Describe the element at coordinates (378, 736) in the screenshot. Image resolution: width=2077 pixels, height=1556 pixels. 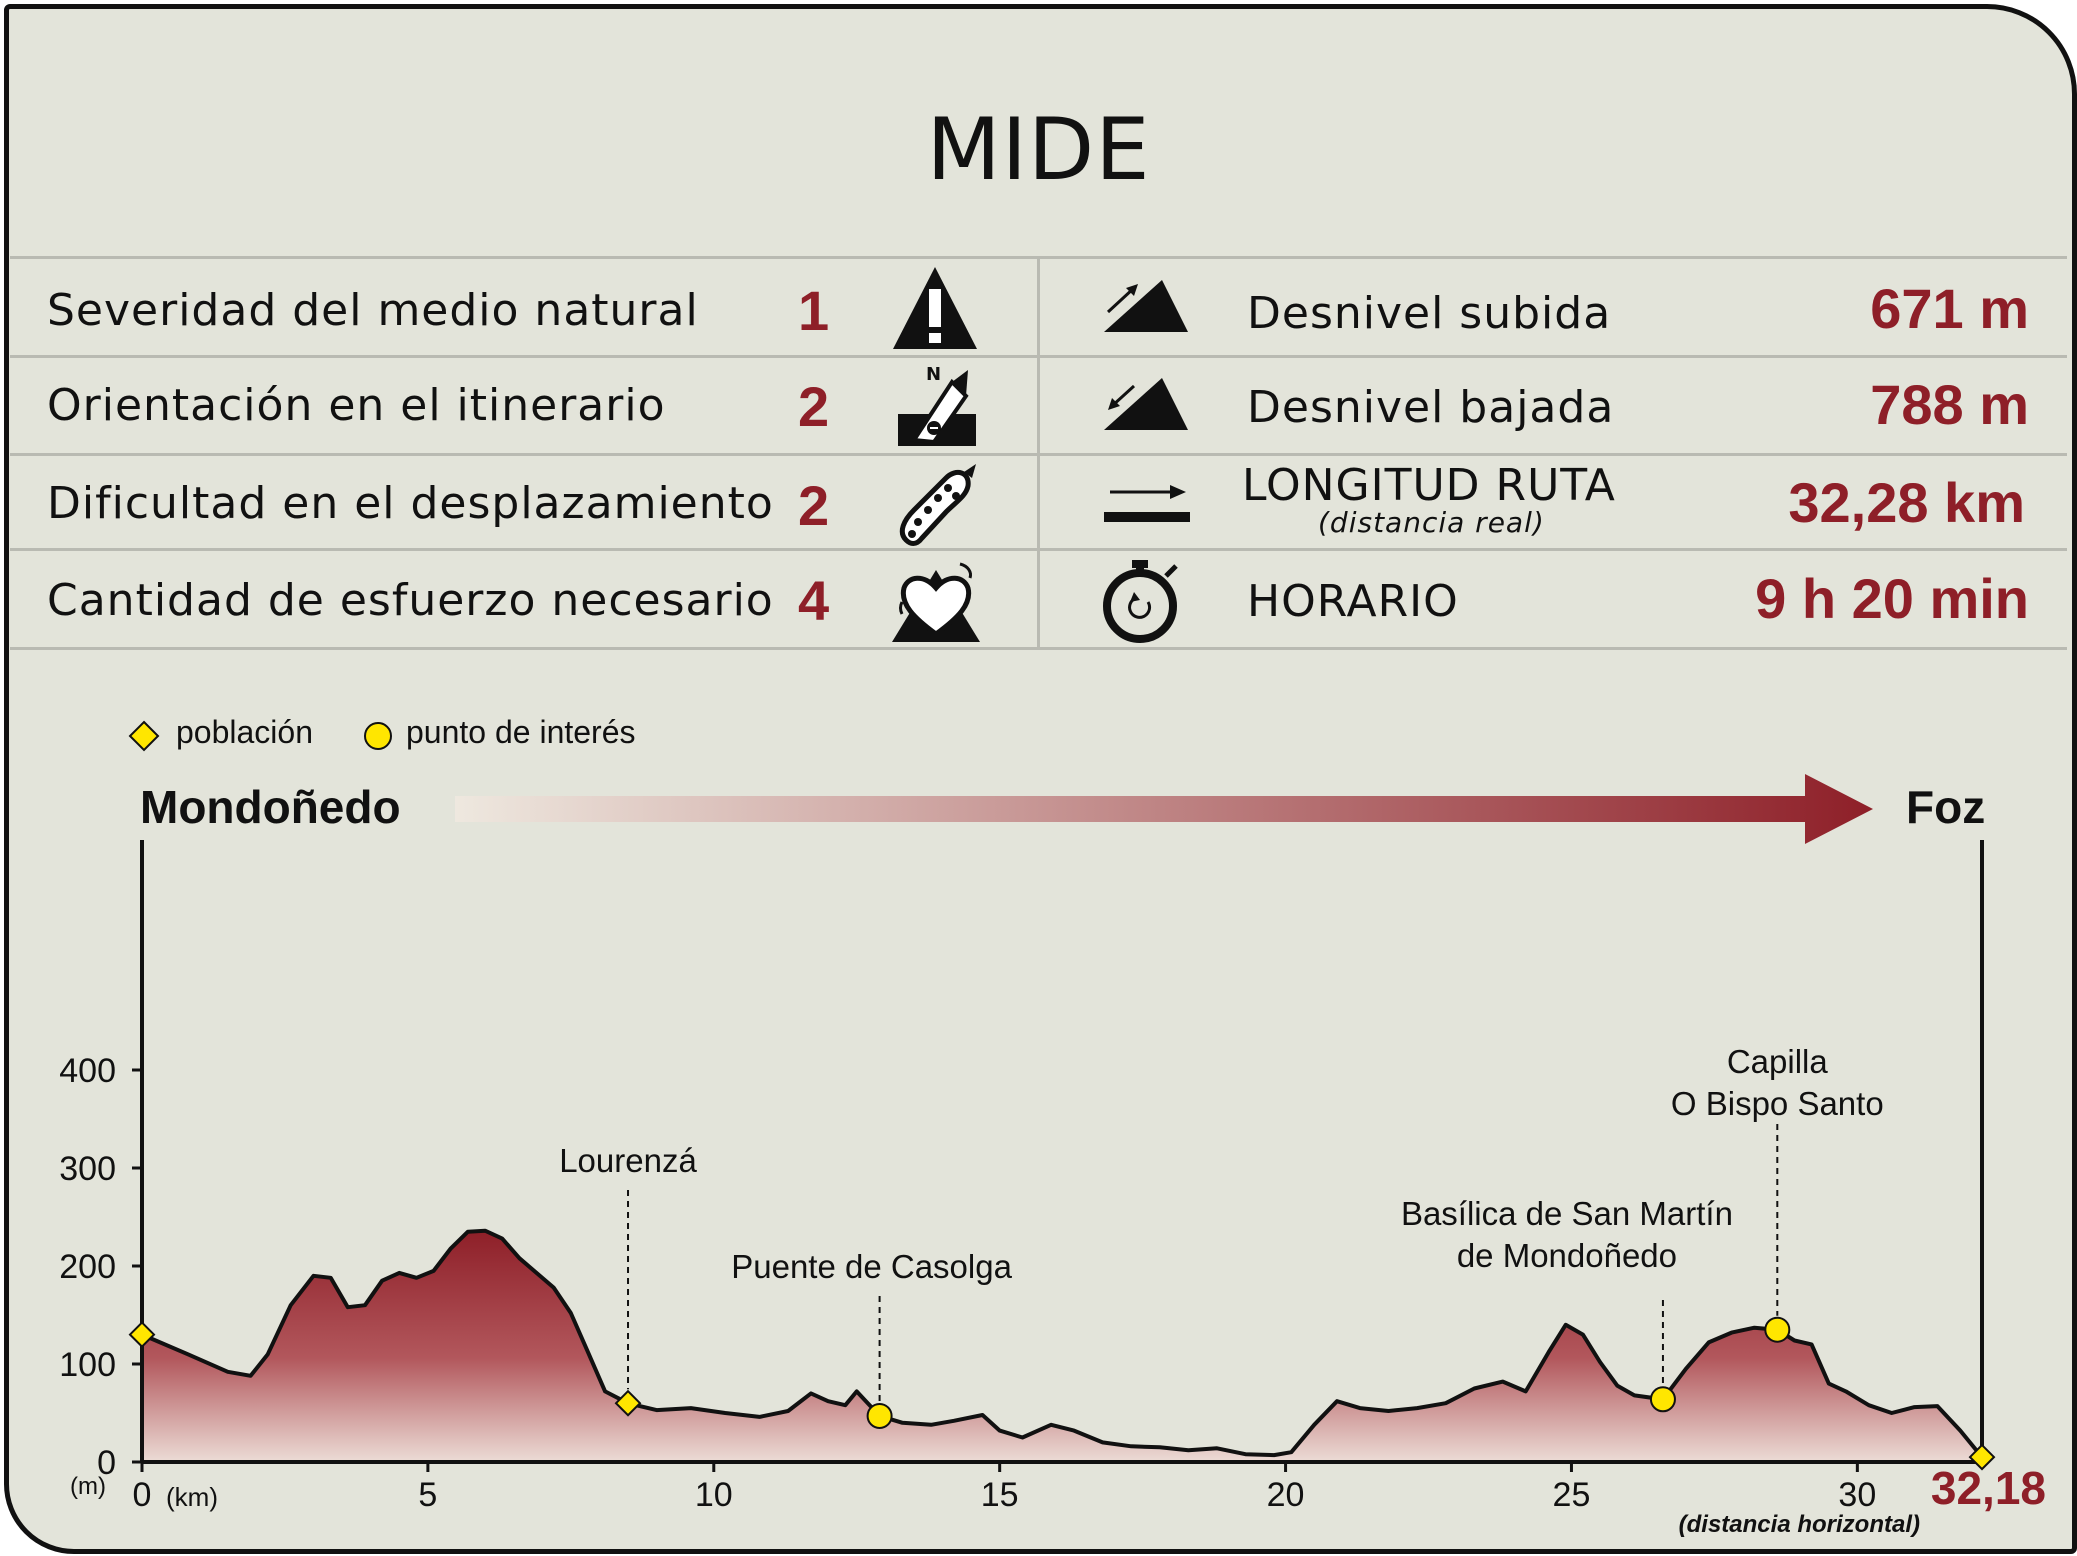
I see `poi-circle-icon` at that location.